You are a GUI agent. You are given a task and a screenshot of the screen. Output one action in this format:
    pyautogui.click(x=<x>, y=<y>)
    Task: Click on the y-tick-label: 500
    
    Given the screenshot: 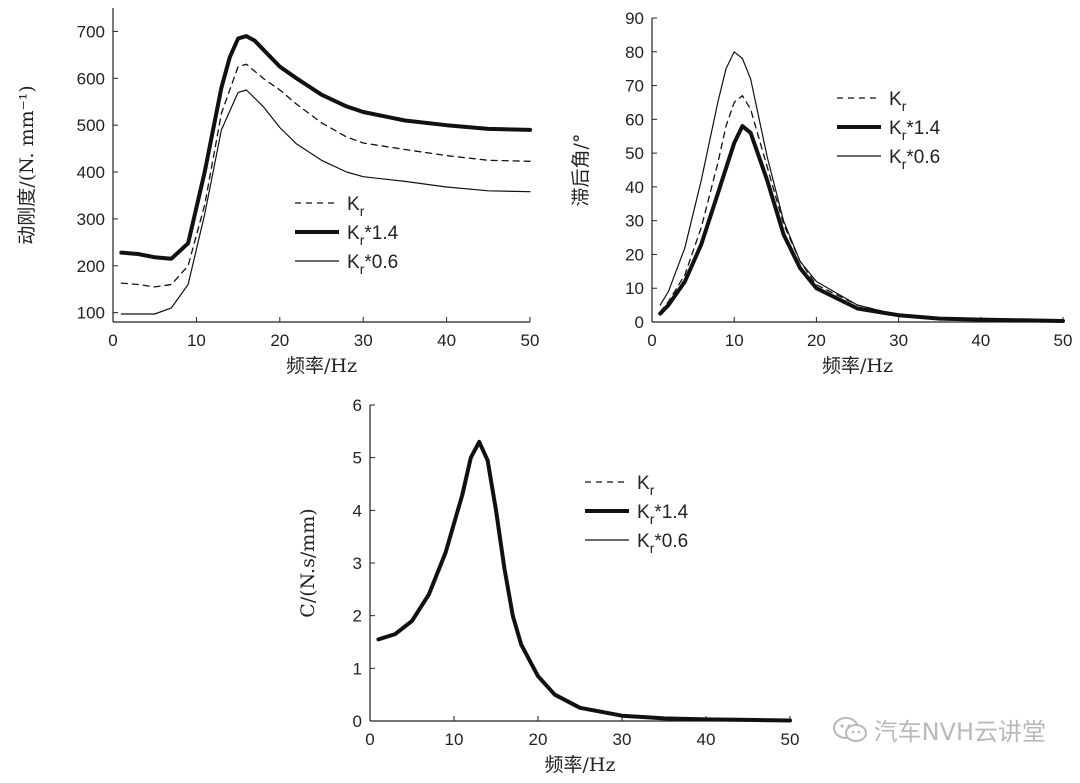 What is the action you would take?
    pyautogui.click(x=91, y=125)
    